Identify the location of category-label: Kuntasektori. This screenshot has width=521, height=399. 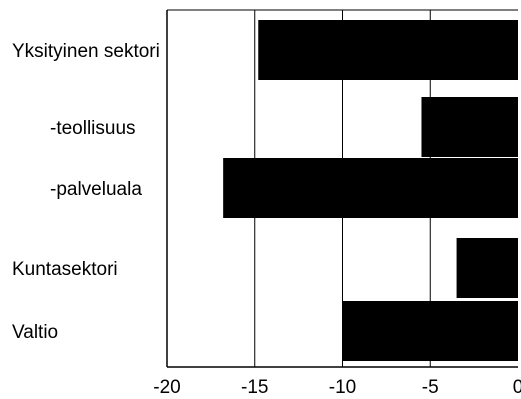
(65, 269).